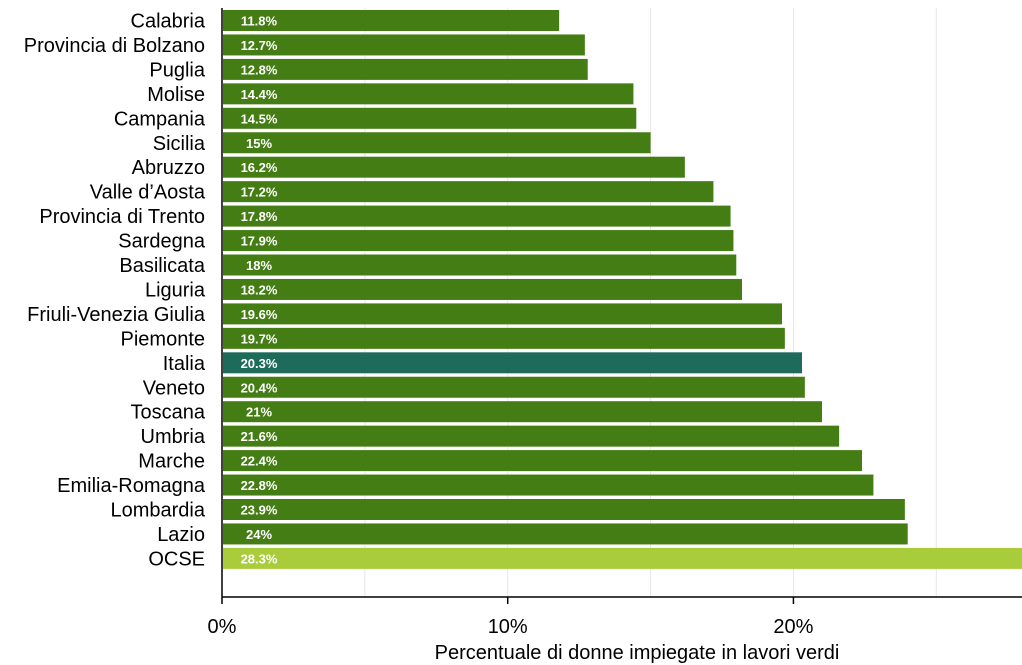 The image size is (1022, 665). I want to click on value-label: 20.4%, so click(259, 387).